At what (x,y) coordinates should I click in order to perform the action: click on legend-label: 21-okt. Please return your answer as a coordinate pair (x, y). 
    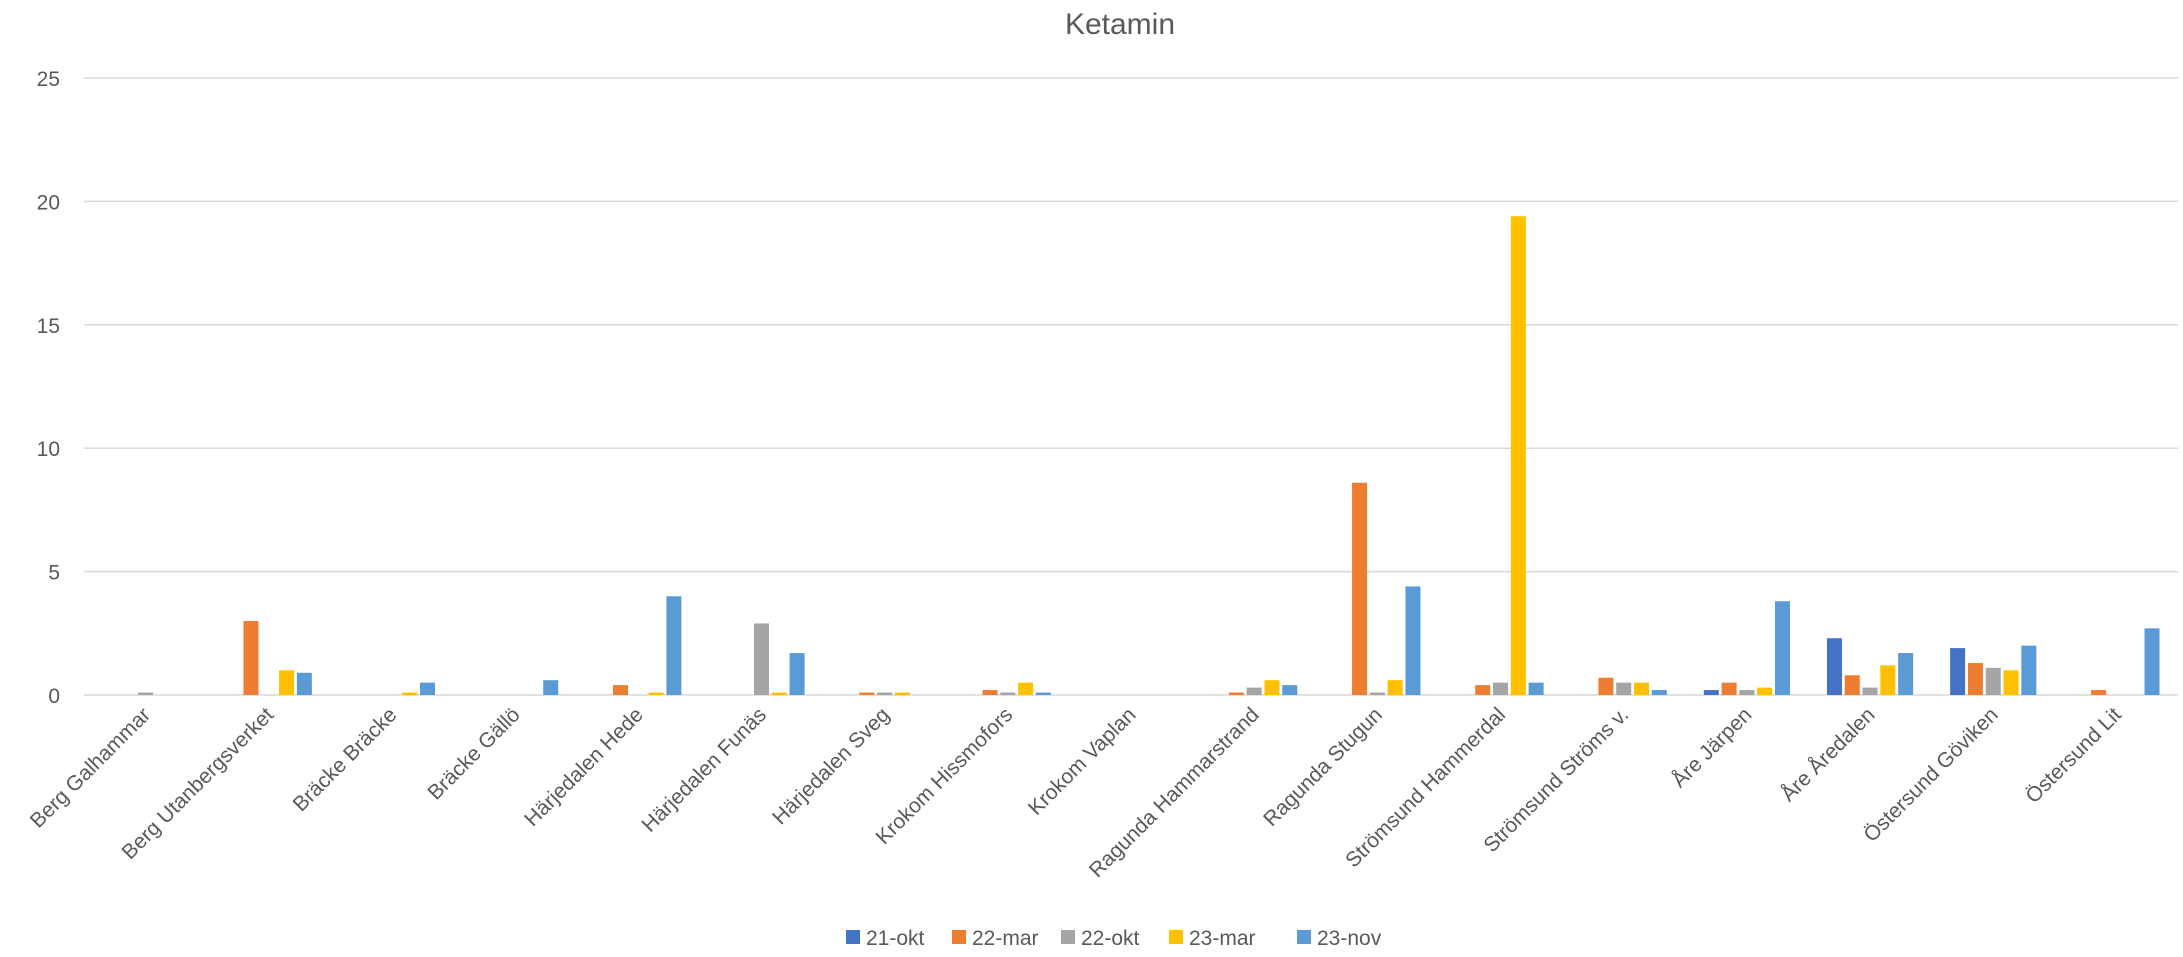
    Looking at the image, I should click on (895, 938).